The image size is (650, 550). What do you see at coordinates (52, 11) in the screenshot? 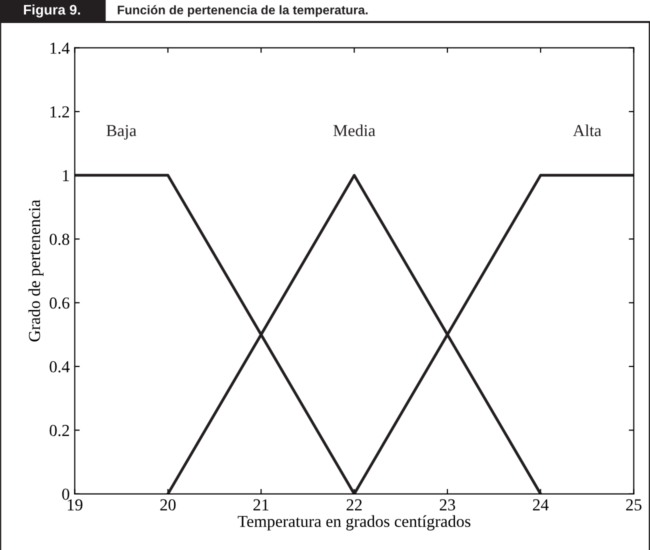
I see `chart-title: Figura 9.` at bounding box center [52, 11].